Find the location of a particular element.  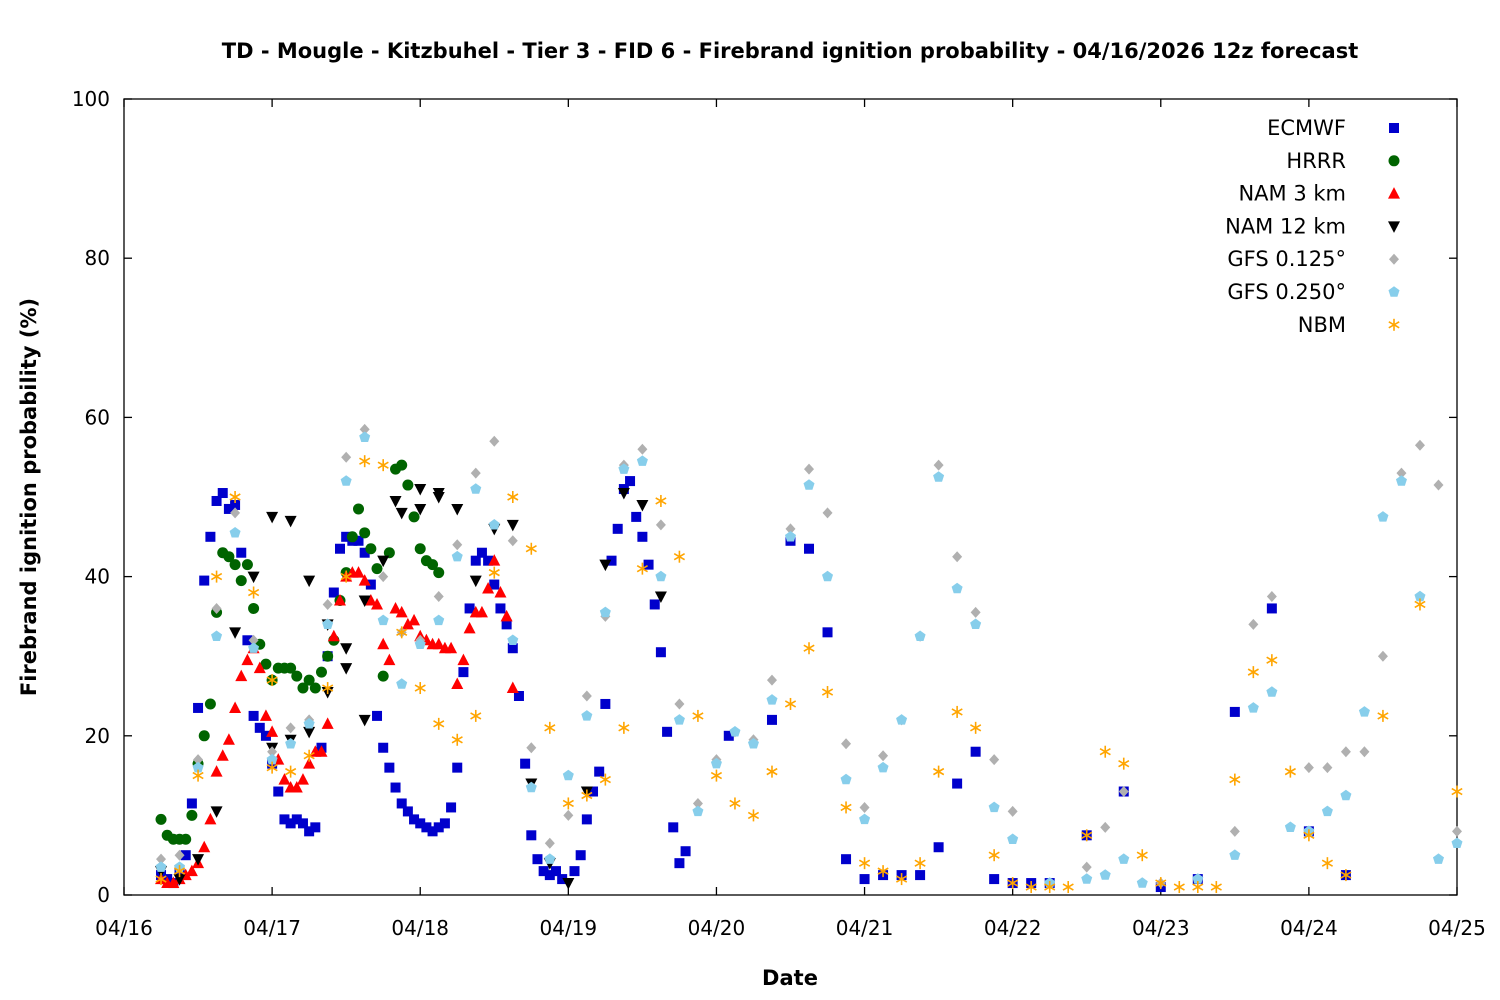

y-tick-label: 20 is located at coordinates (97, 736).